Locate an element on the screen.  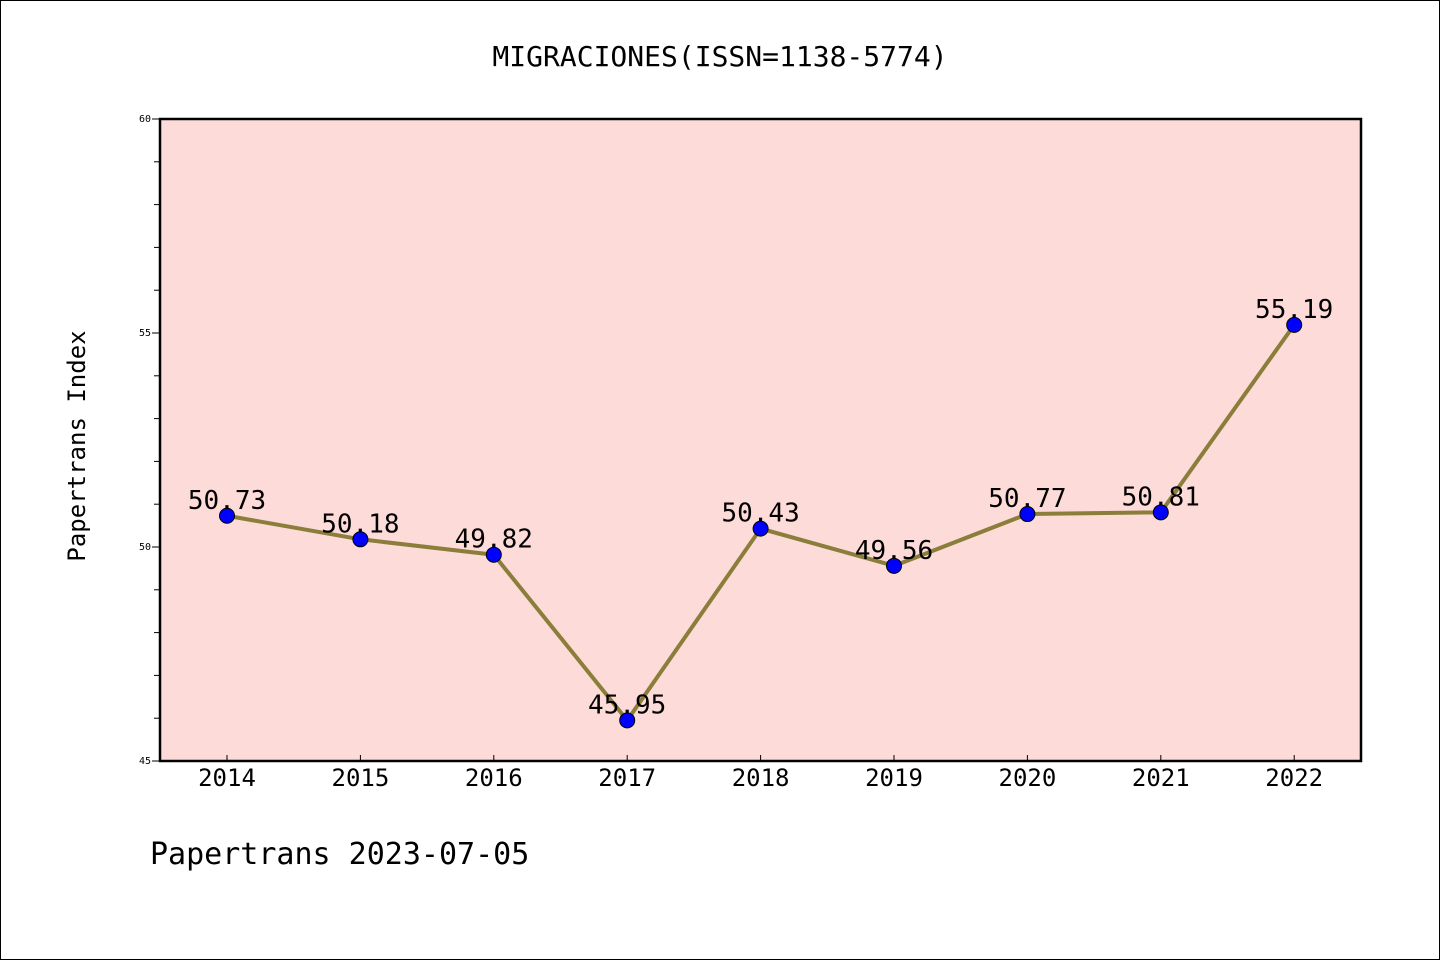
data-label: 49.56 is located at coordinates (894, 551).